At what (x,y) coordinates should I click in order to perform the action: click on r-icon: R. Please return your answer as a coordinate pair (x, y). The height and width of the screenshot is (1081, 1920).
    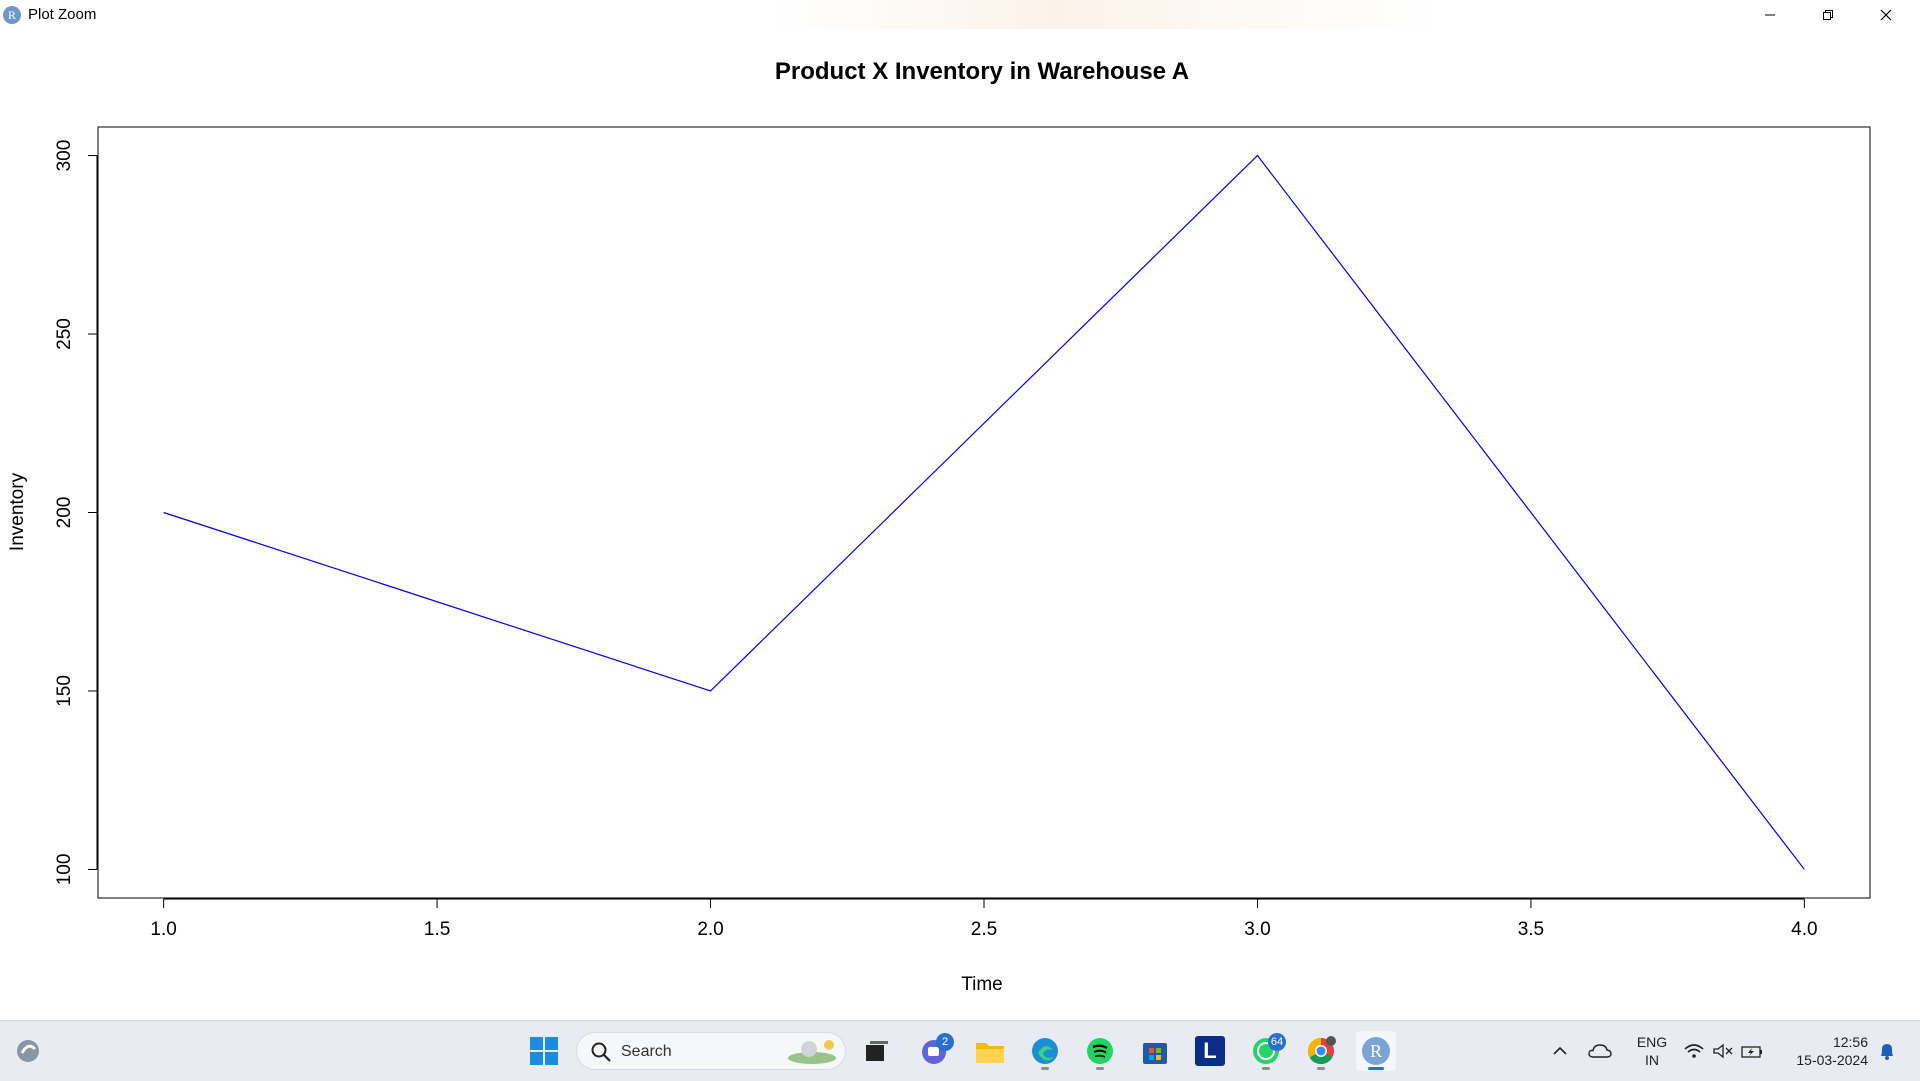
    Looking at the image, I should click on (1376, 1051).